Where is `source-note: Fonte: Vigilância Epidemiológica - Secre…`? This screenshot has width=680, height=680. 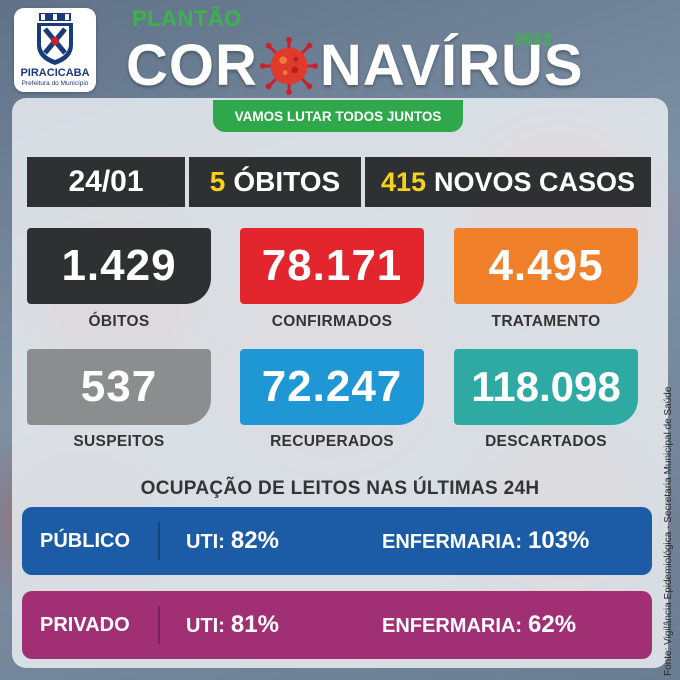
source-note: Fonte: Vigilância Epidemiológica - Secre… is located at coordinates (668, 531).